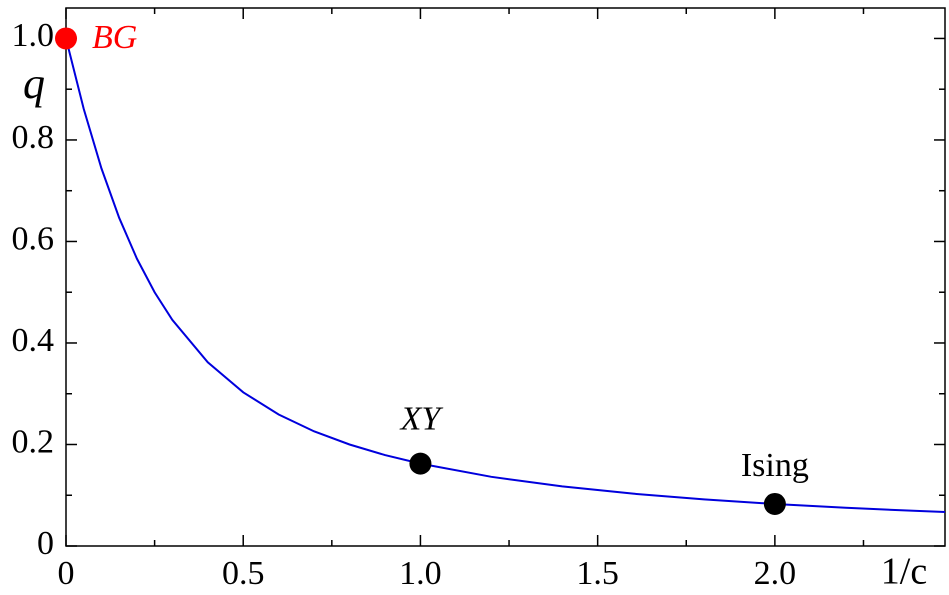 The height and width of the screenshot is (595, 949). What do you see at coordinates (33, 137) in the screenshot?
I see `y-tick-label: 0.8` at bounding box center [33, 137].